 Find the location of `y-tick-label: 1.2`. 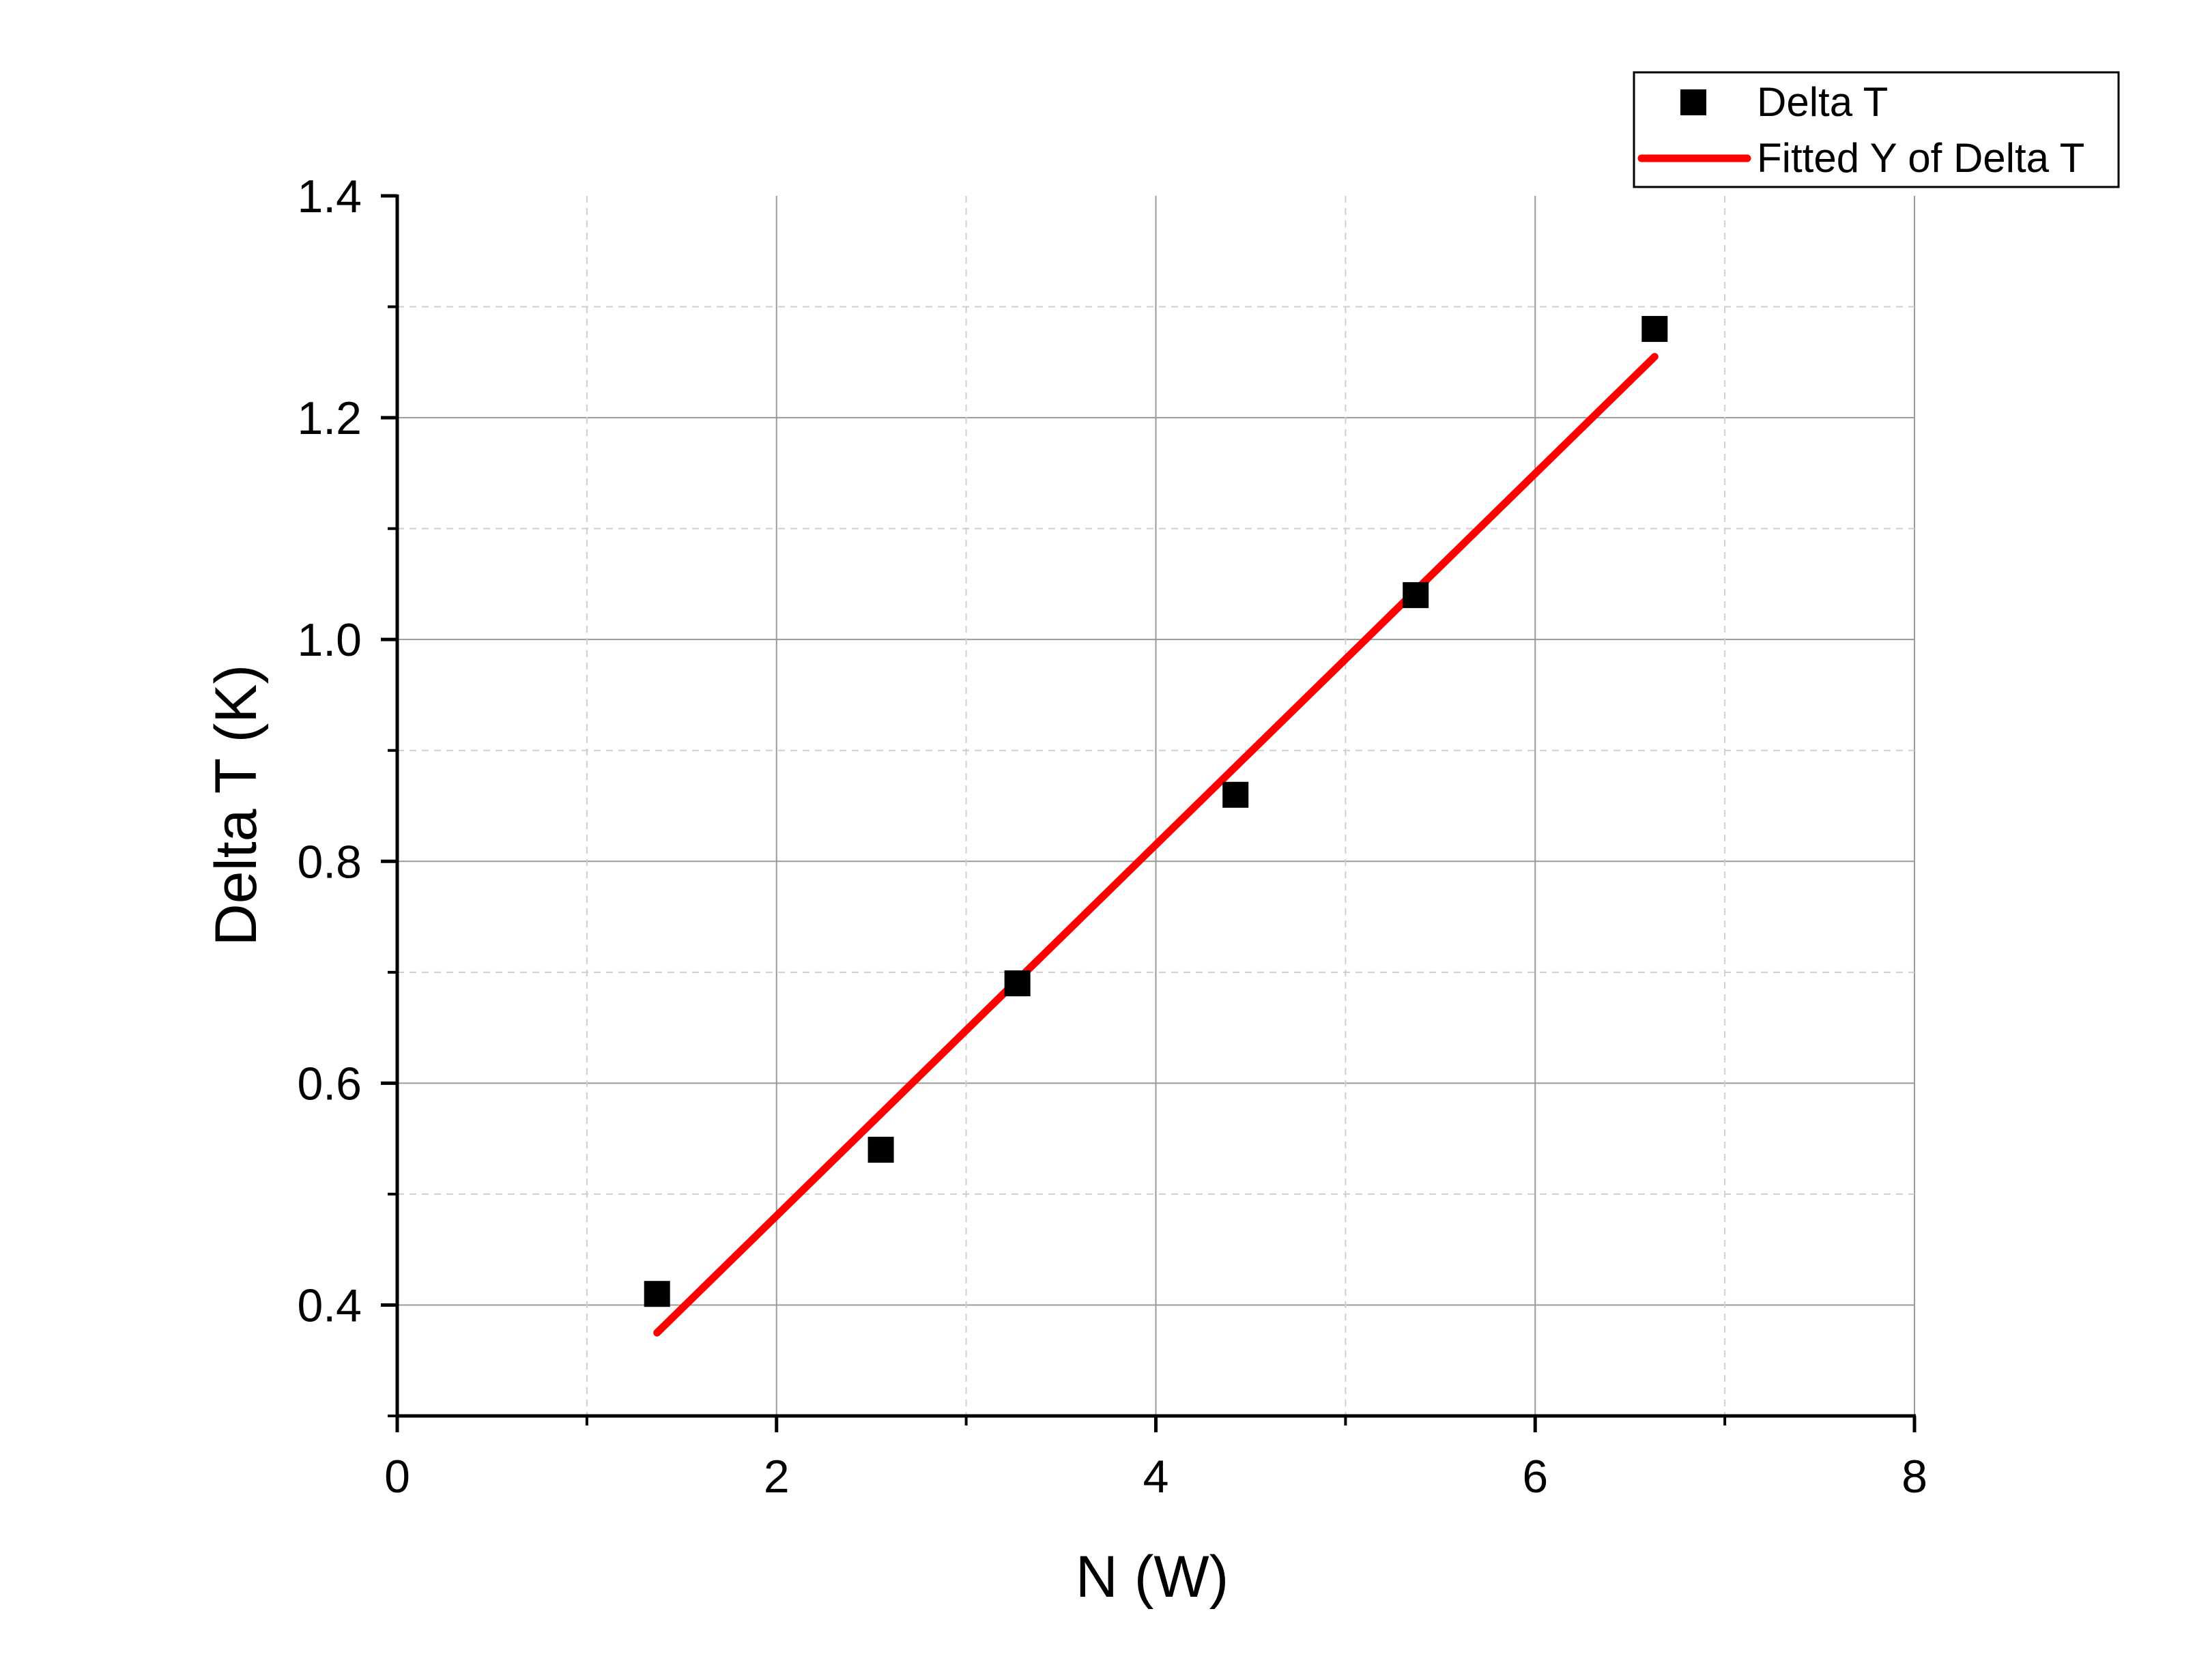

y-tick-label: 1.2 is located at coordinates (329, 418).